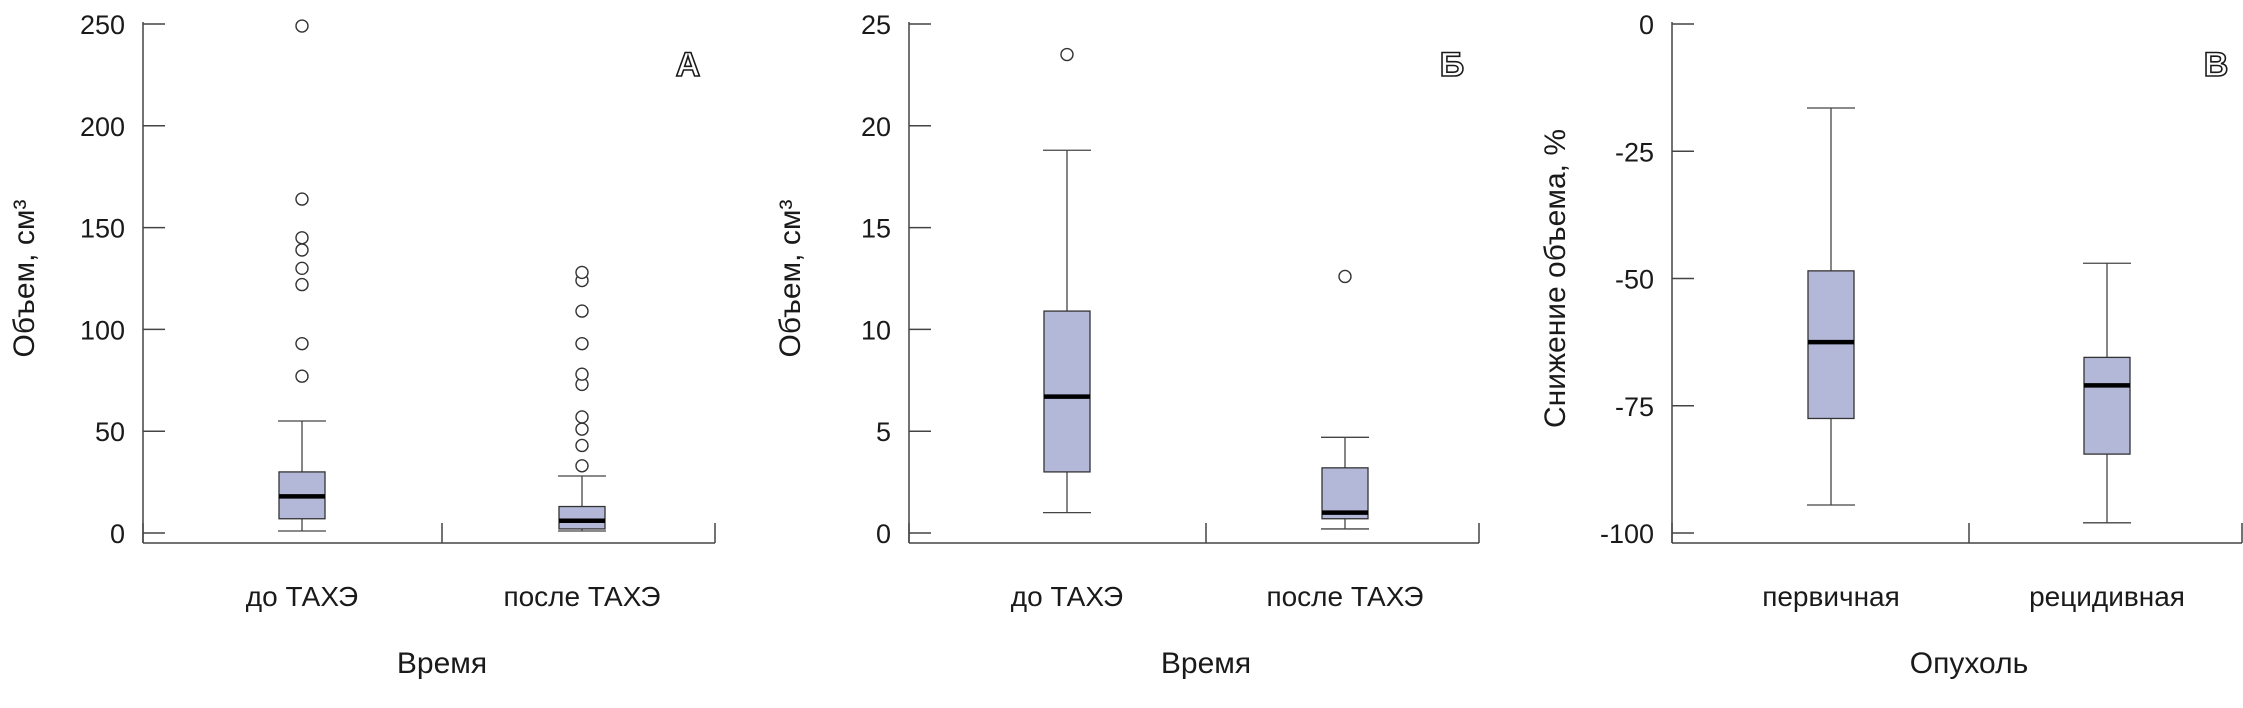 The height and width of the screenshot is (708, 2243). I want to click on panel-letter: А, so click(688, 65).